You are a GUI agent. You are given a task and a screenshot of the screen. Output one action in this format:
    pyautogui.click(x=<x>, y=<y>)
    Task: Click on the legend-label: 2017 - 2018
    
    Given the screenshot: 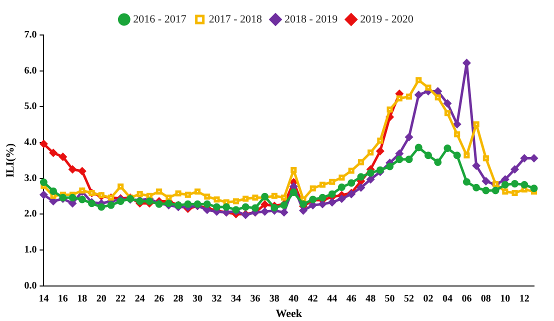 What is the action you would take?
    pyautogui.click(x=235, y=19)
    